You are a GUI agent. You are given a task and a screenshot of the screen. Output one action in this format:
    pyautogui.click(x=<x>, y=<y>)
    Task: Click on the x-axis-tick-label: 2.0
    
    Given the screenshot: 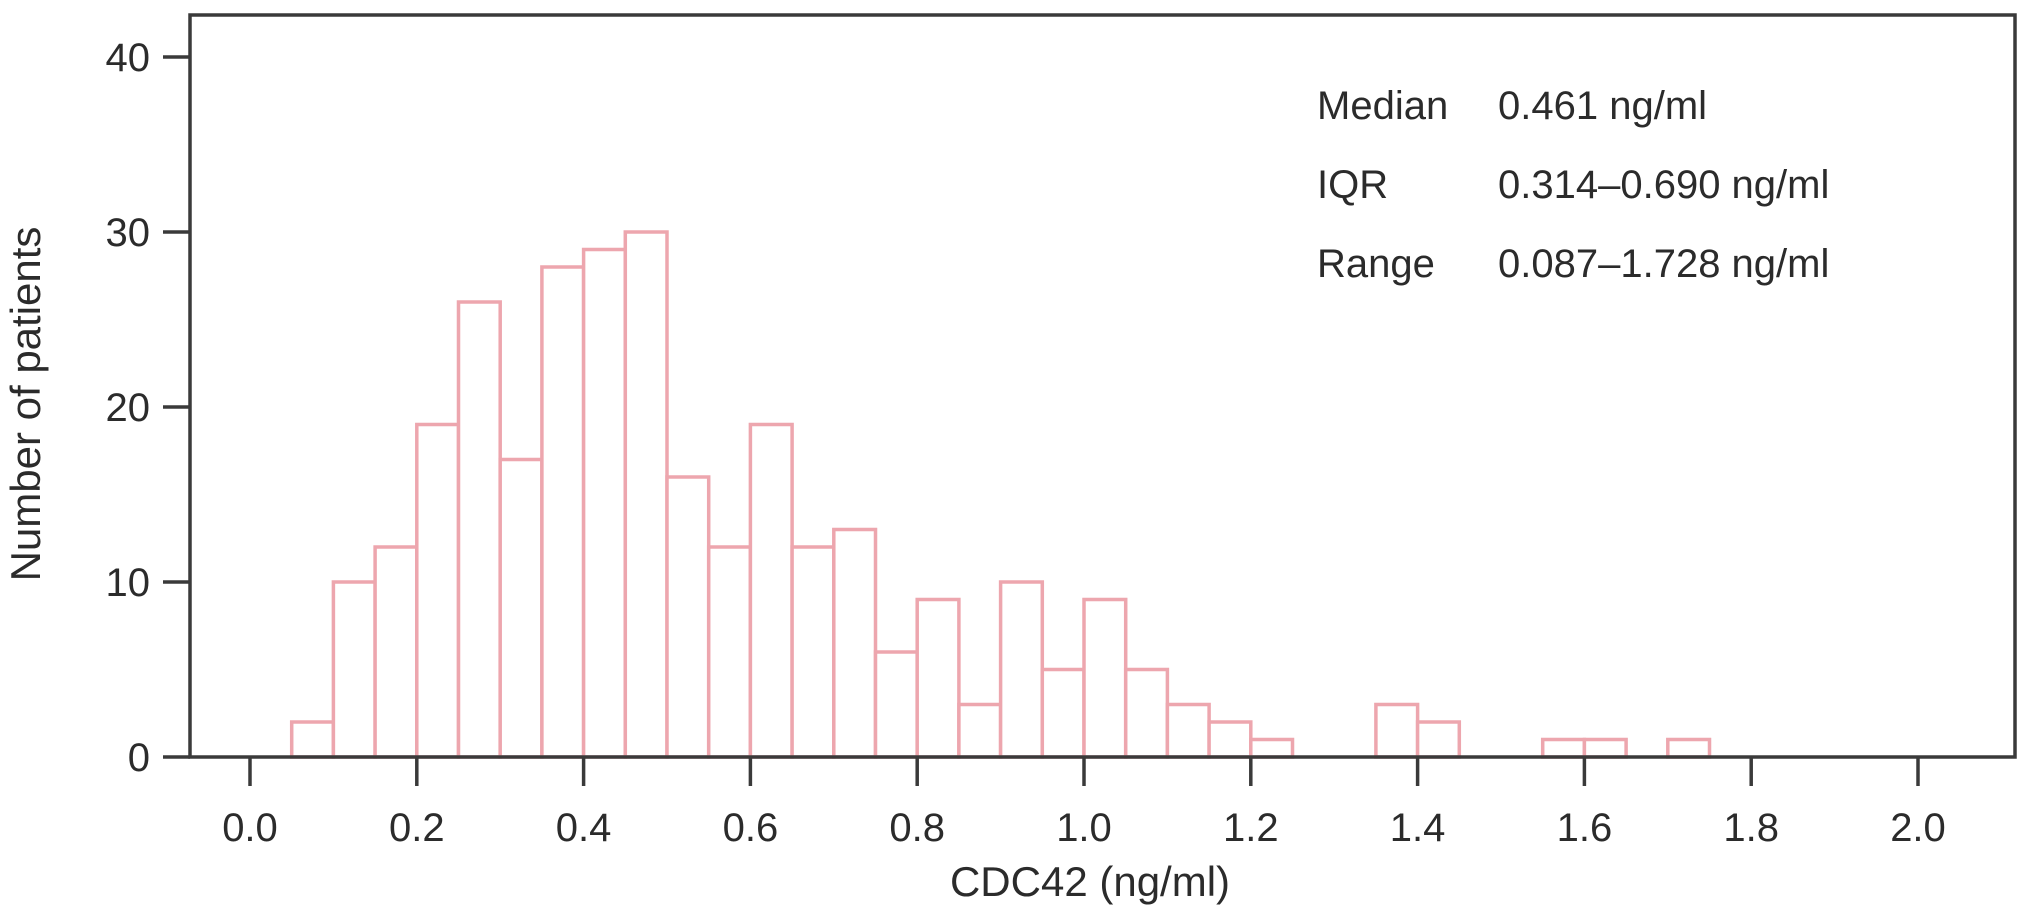 What is the action you would take?
    pyautogui.click(x=1918, y=828)
    